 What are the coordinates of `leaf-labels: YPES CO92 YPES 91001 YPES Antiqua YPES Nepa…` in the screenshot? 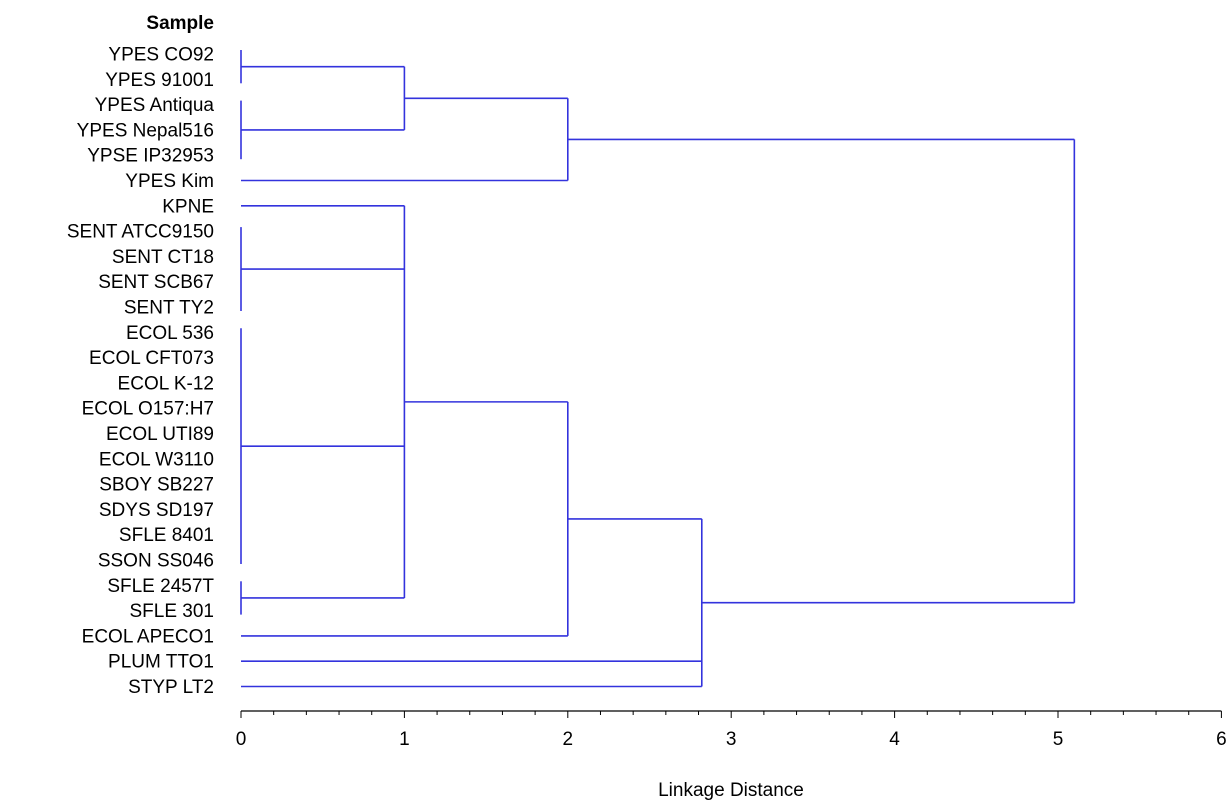 It's located at (141, 372).